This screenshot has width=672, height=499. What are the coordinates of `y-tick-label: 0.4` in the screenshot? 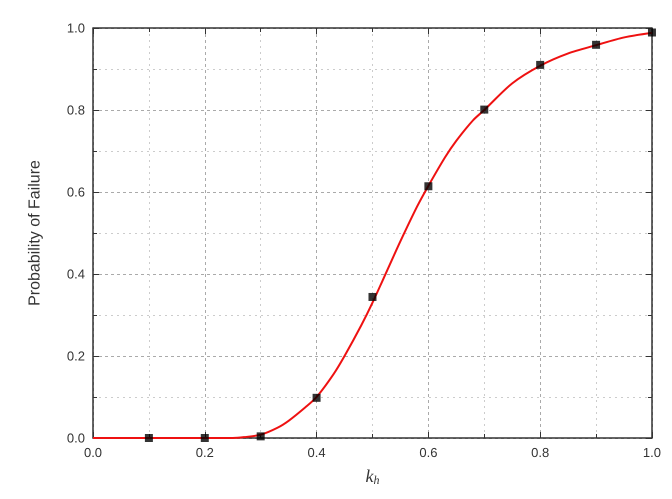 It's located at (75, 274).